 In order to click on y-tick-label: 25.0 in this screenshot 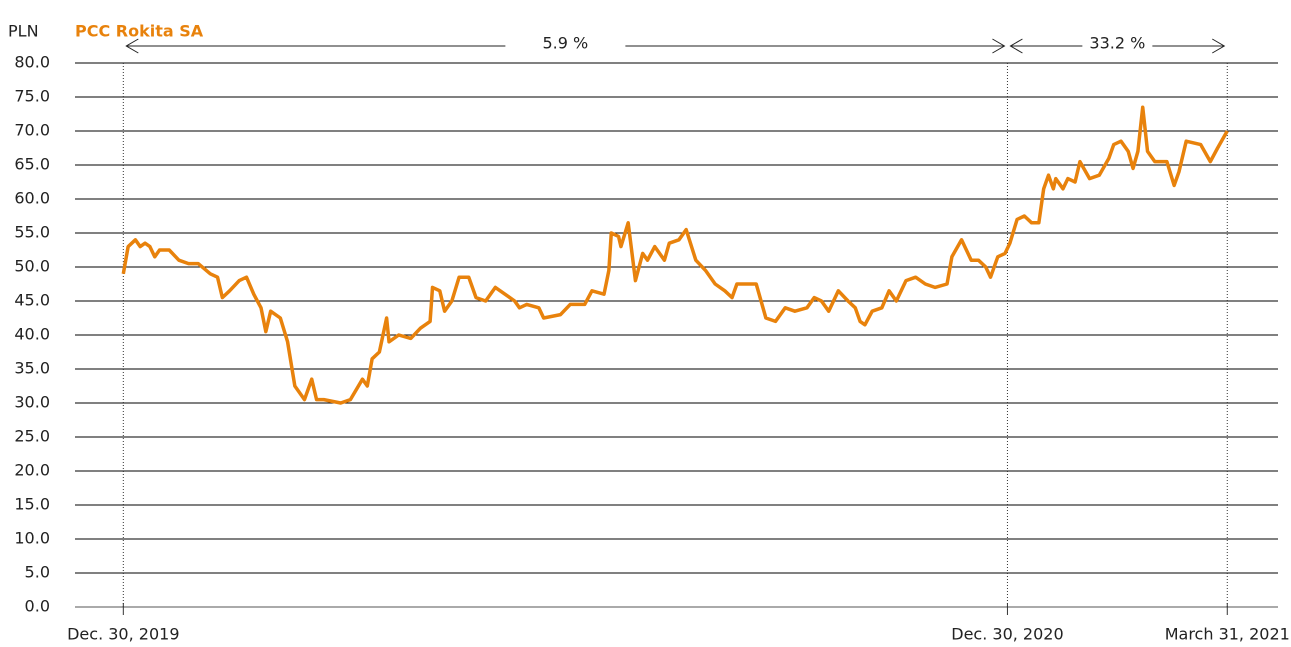, I will do `click(32, 436)`.